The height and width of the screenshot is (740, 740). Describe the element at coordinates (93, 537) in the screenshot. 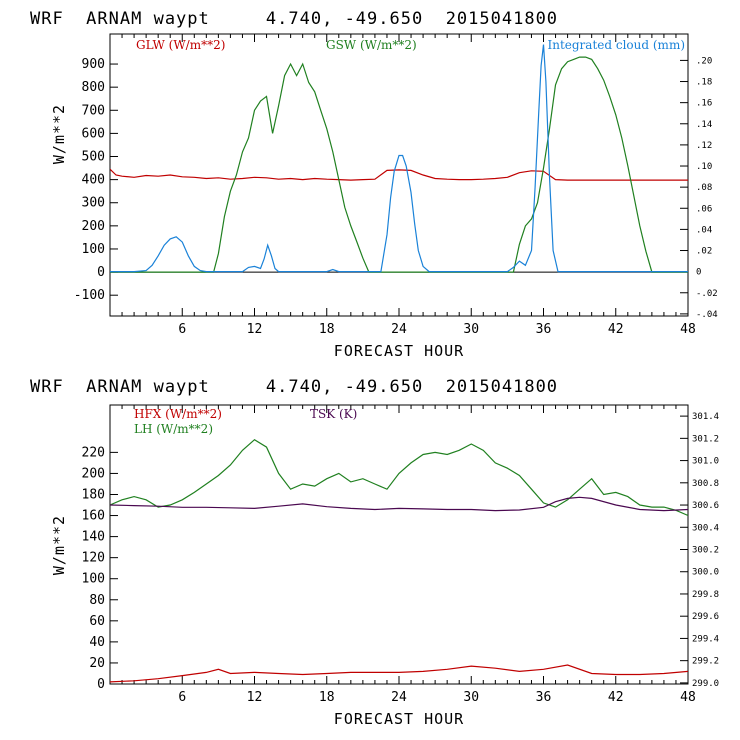

I see `y-tick-label: 140` at that location.